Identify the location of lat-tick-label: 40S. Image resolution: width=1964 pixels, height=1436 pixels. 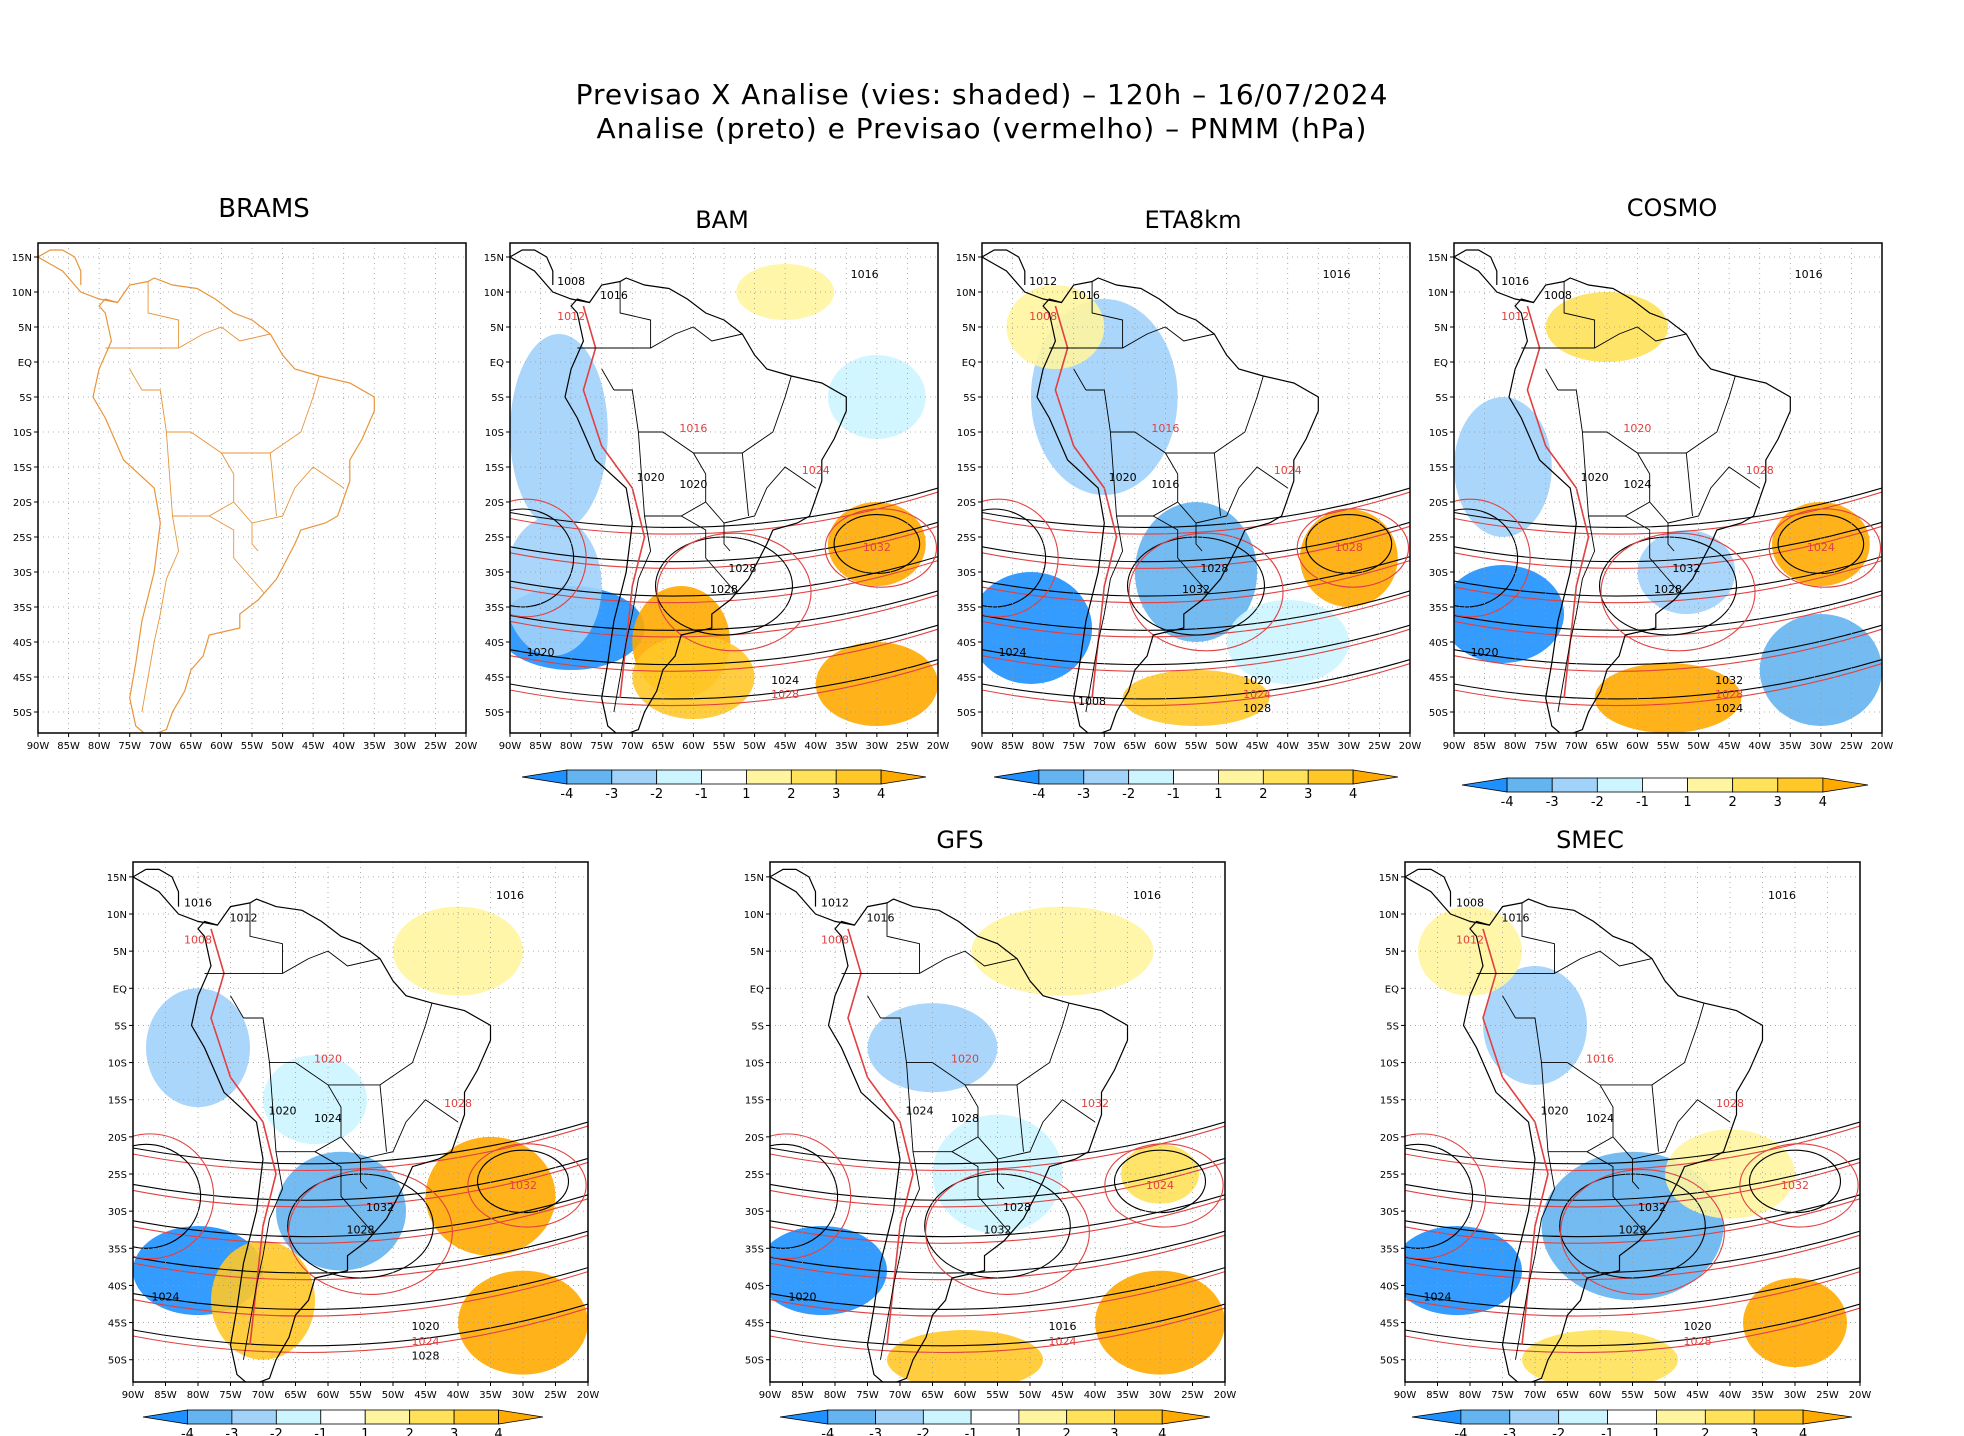
(966, 643).